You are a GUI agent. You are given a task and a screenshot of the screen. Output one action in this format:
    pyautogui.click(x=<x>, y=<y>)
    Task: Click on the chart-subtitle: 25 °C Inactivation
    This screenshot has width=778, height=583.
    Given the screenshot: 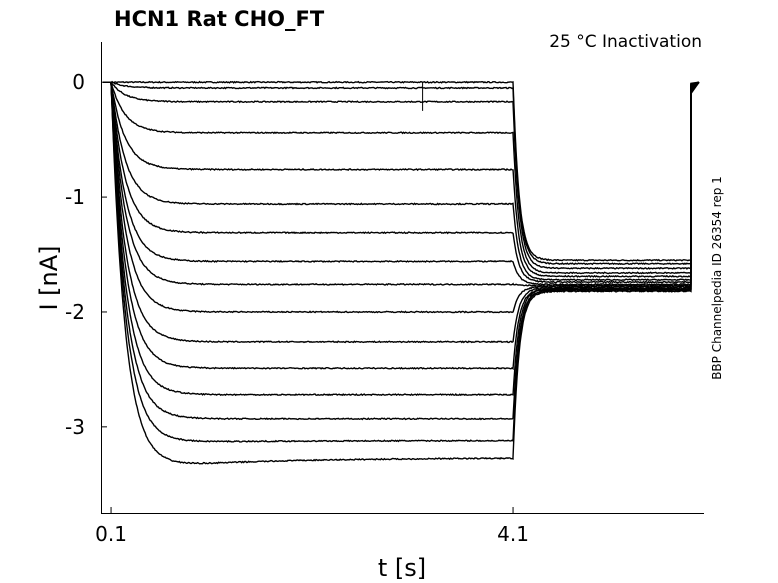 What is the action you would take?
    pyautogui.click(x=625, y=42)
    